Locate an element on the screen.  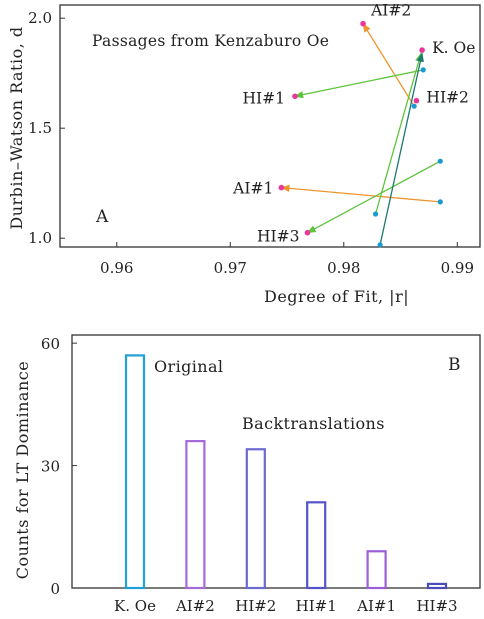
panel-a-y-axis-label: Durbin–Watson Ratio, d is located at coordinates (16, 127).